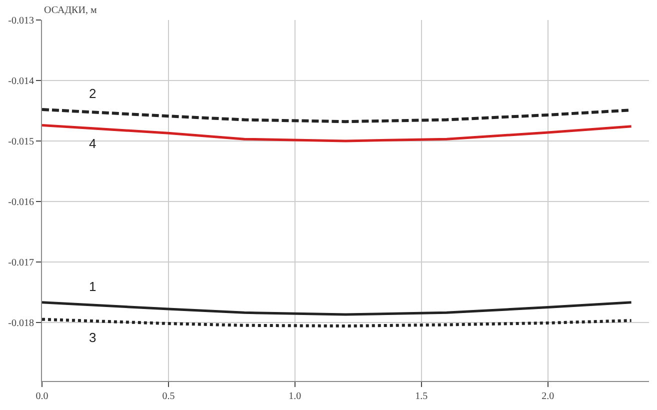  Describe the element at coordinates (295, 396) in the screenshot. I see `x-tick-label: 1.0` at that location.